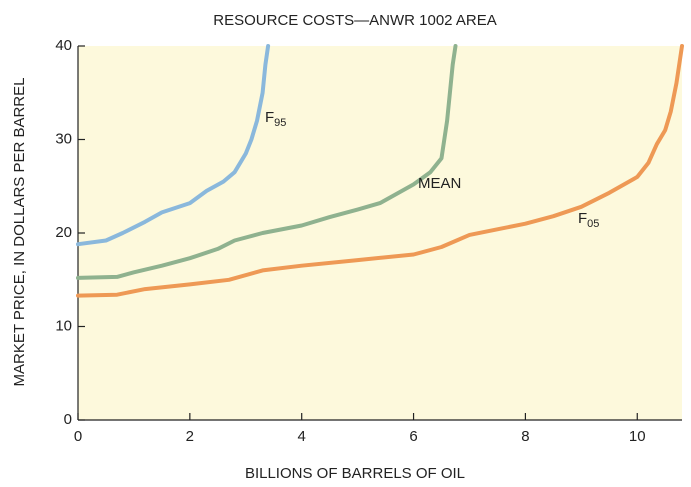  What do you see at coordinates (19, 232) in the screenshot?
I see `y-axis-label: MARKET PRICE, IN DOLLARS PER BARREL` at bounding box center [19, 232].